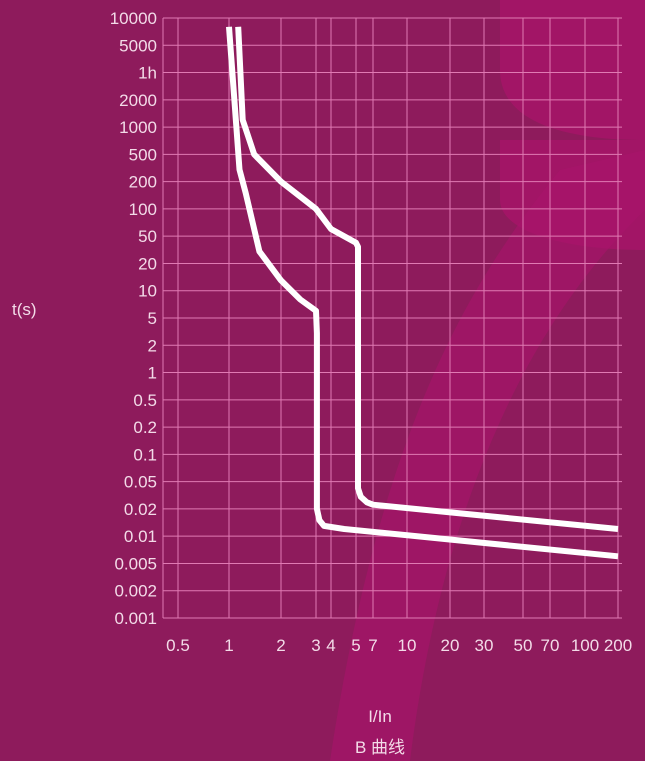  I want to click on y-tick-label: 1, so click(152, 373).